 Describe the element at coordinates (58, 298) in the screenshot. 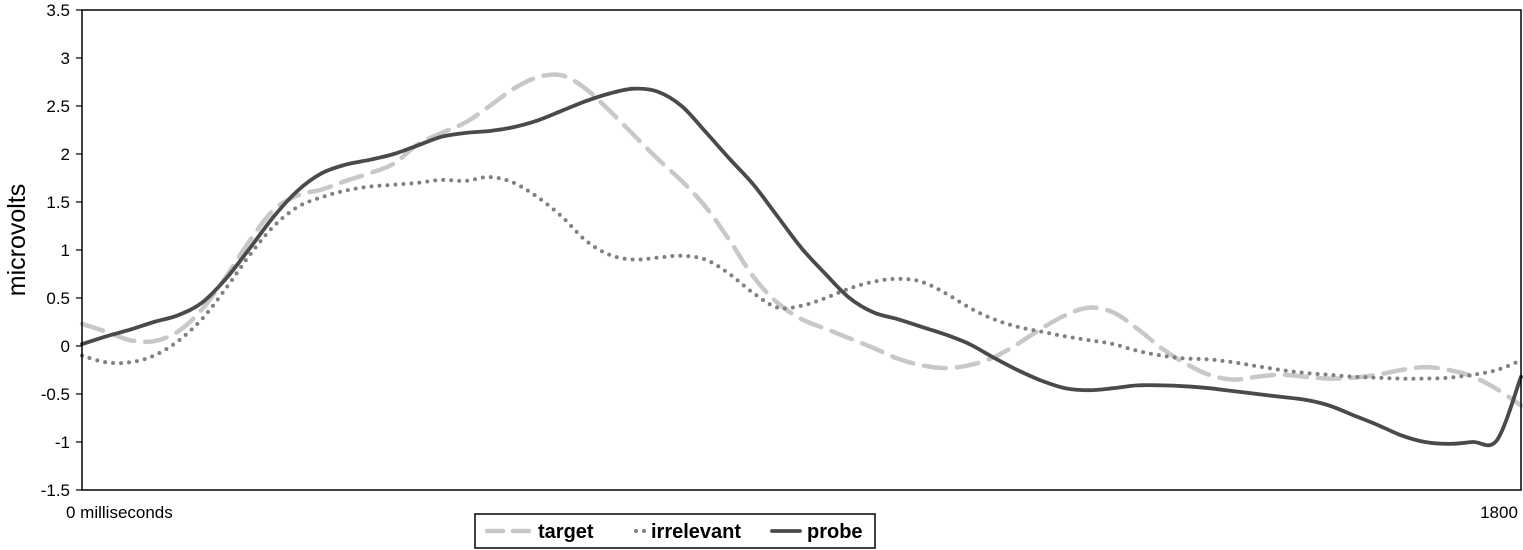

I see `y-tick-label: 0.5` at that location.